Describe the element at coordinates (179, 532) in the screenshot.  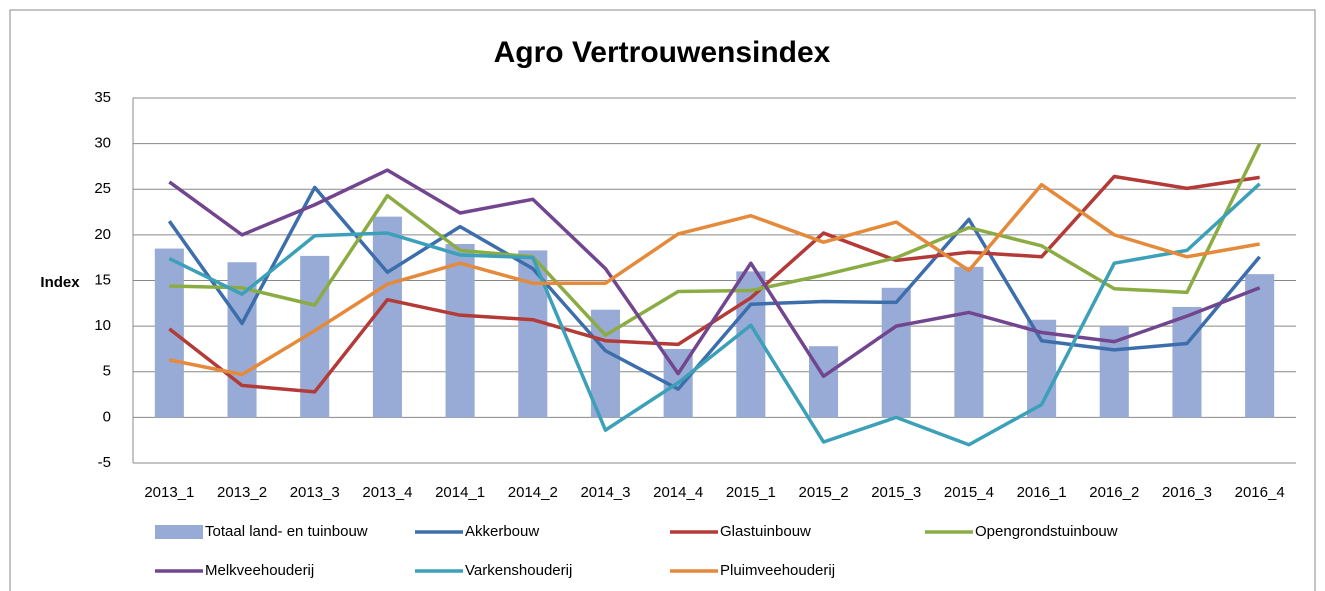
I see `legend-swatch` at that location.